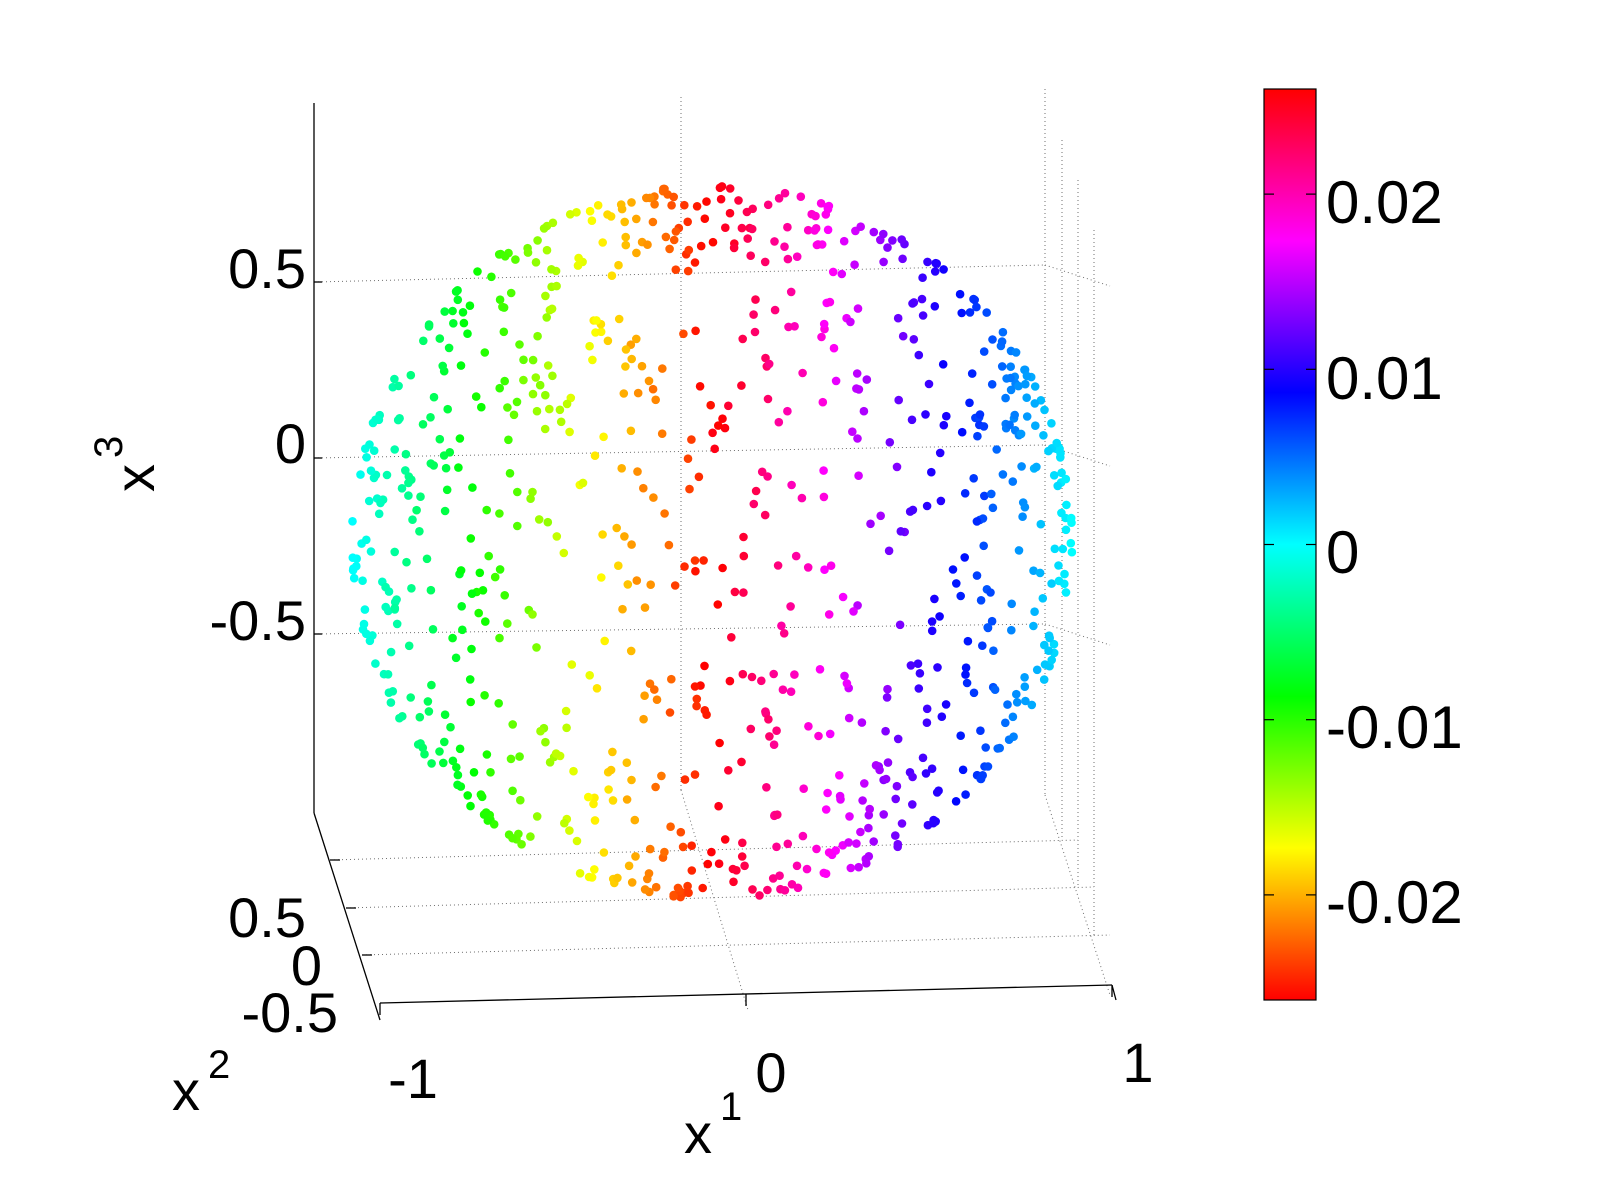 This screenshot has height=1200, width=1600. What do you see at coordinates (1077, 455) in the screenshot?
I see `grid-line` at bounding box center [1077, 455].